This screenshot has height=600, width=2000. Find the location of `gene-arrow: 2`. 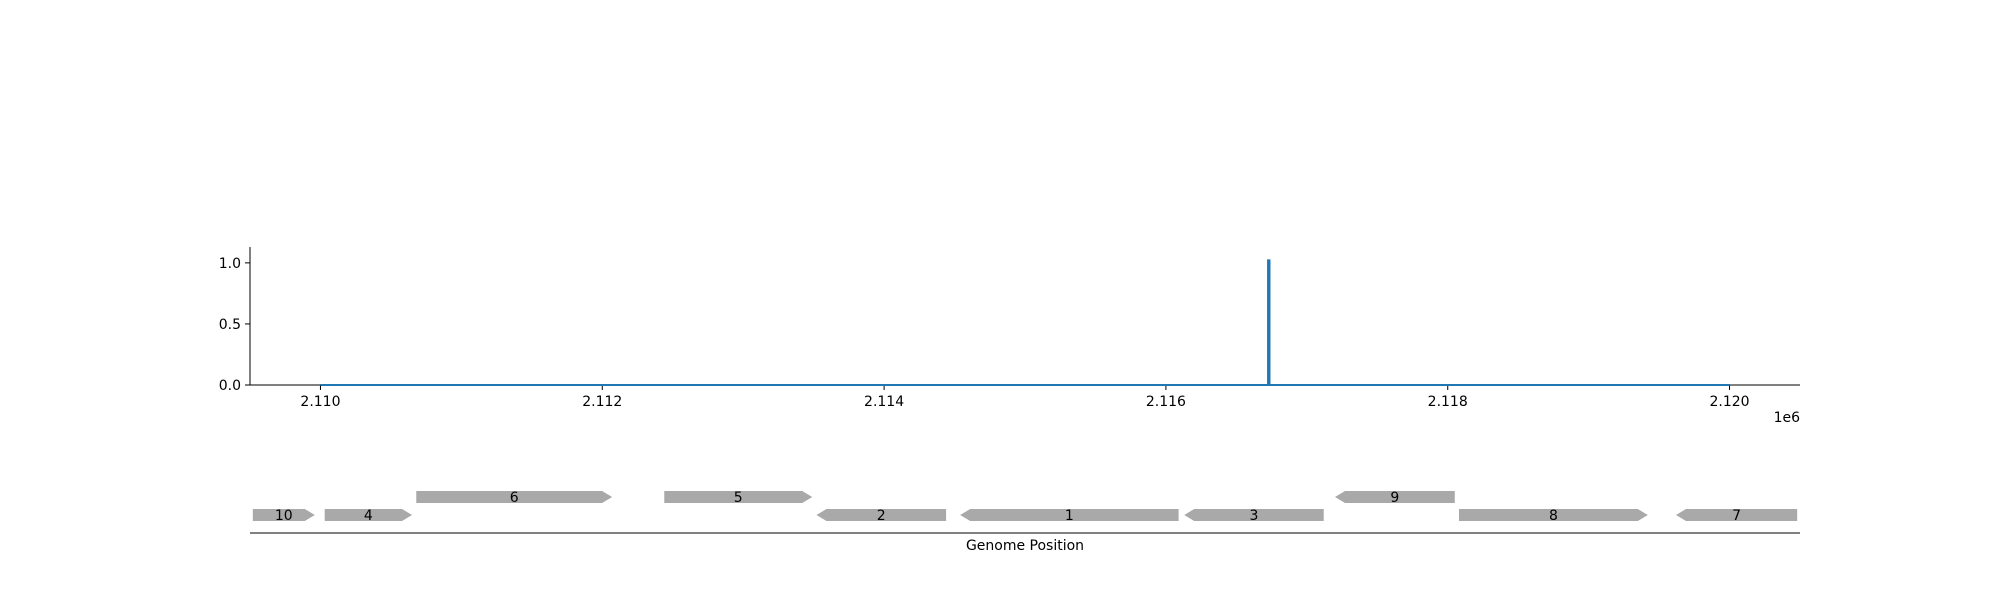

gene-arrow: 2 is located at coordinates (881, 516).